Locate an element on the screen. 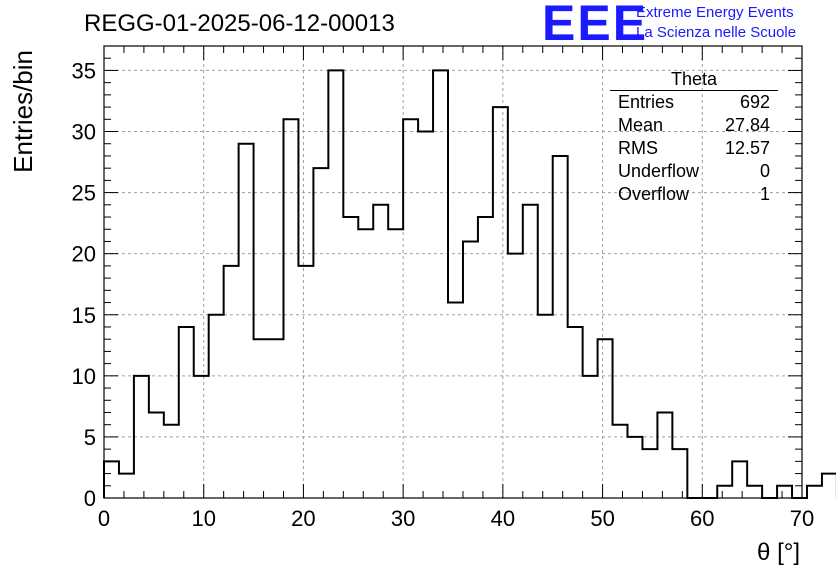 Image resolution: width=836 pixels, height=572 pixels. stats-value: 1 is located at coordinates (764, 194).